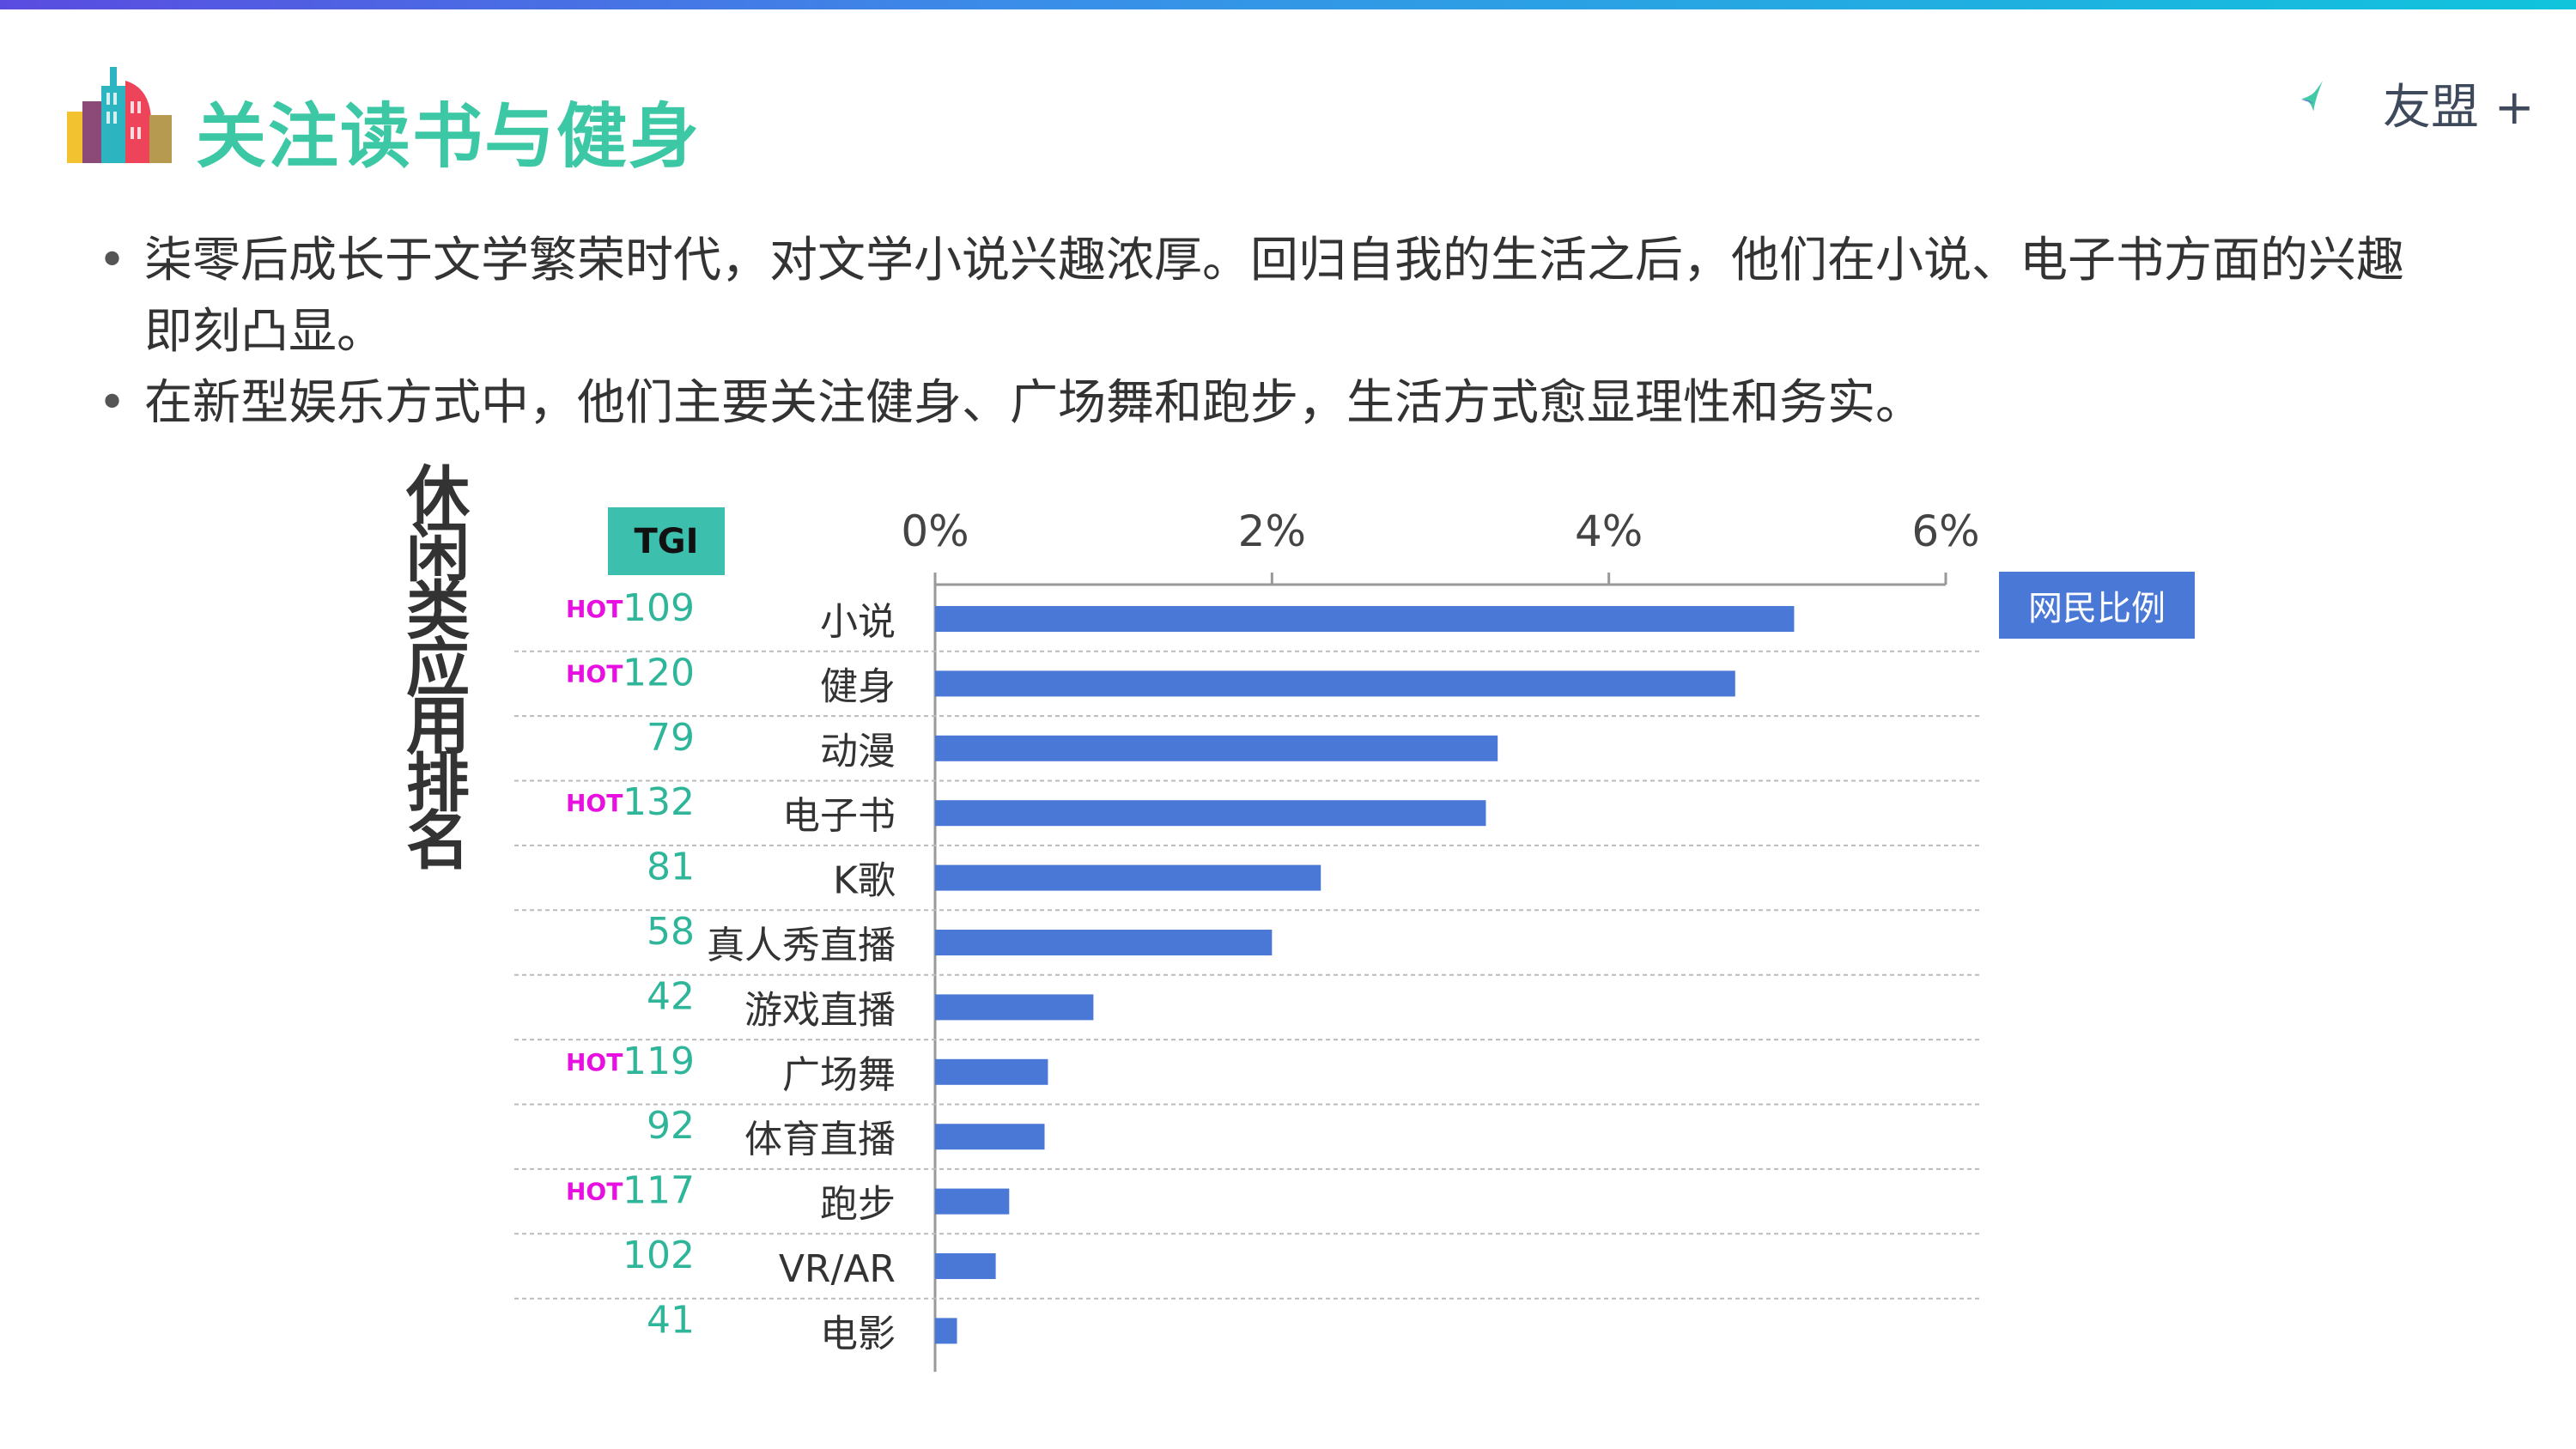  I want to click on tgi-value: 41, so click(671, 1320).